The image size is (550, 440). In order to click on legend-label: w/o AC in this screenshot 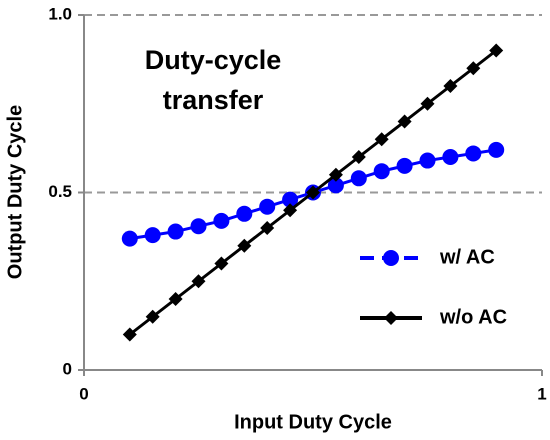, I will do `click(473, 317)`.